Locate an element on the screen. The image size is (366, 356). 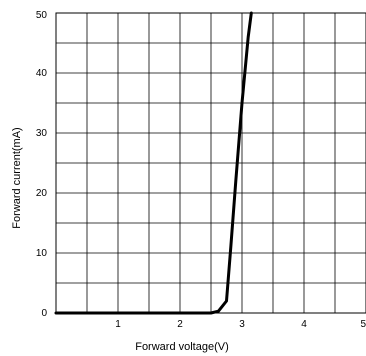
y-tick-label: 40 is located at coordinates (42, 73).